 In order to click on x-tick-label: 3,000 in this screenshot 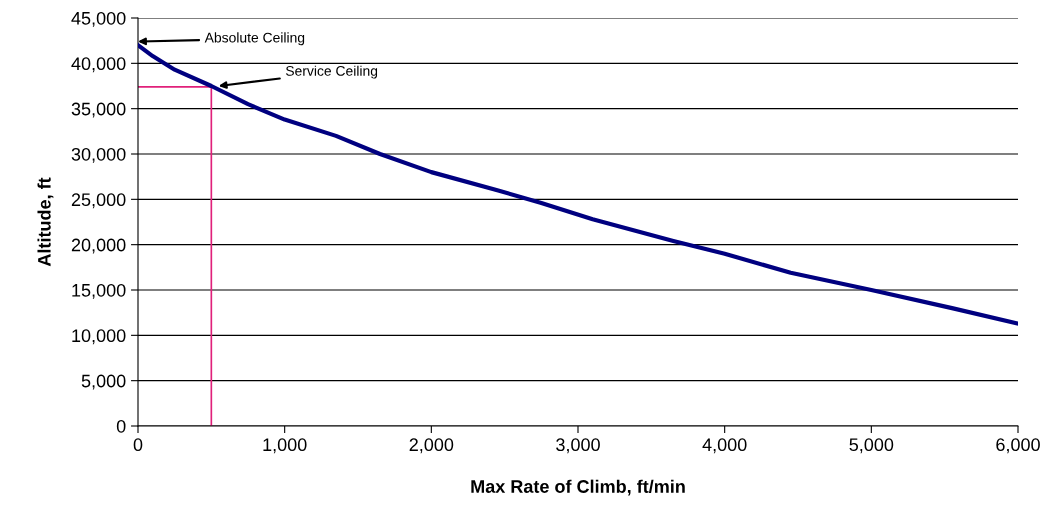, I will do `click(578, 446)`.